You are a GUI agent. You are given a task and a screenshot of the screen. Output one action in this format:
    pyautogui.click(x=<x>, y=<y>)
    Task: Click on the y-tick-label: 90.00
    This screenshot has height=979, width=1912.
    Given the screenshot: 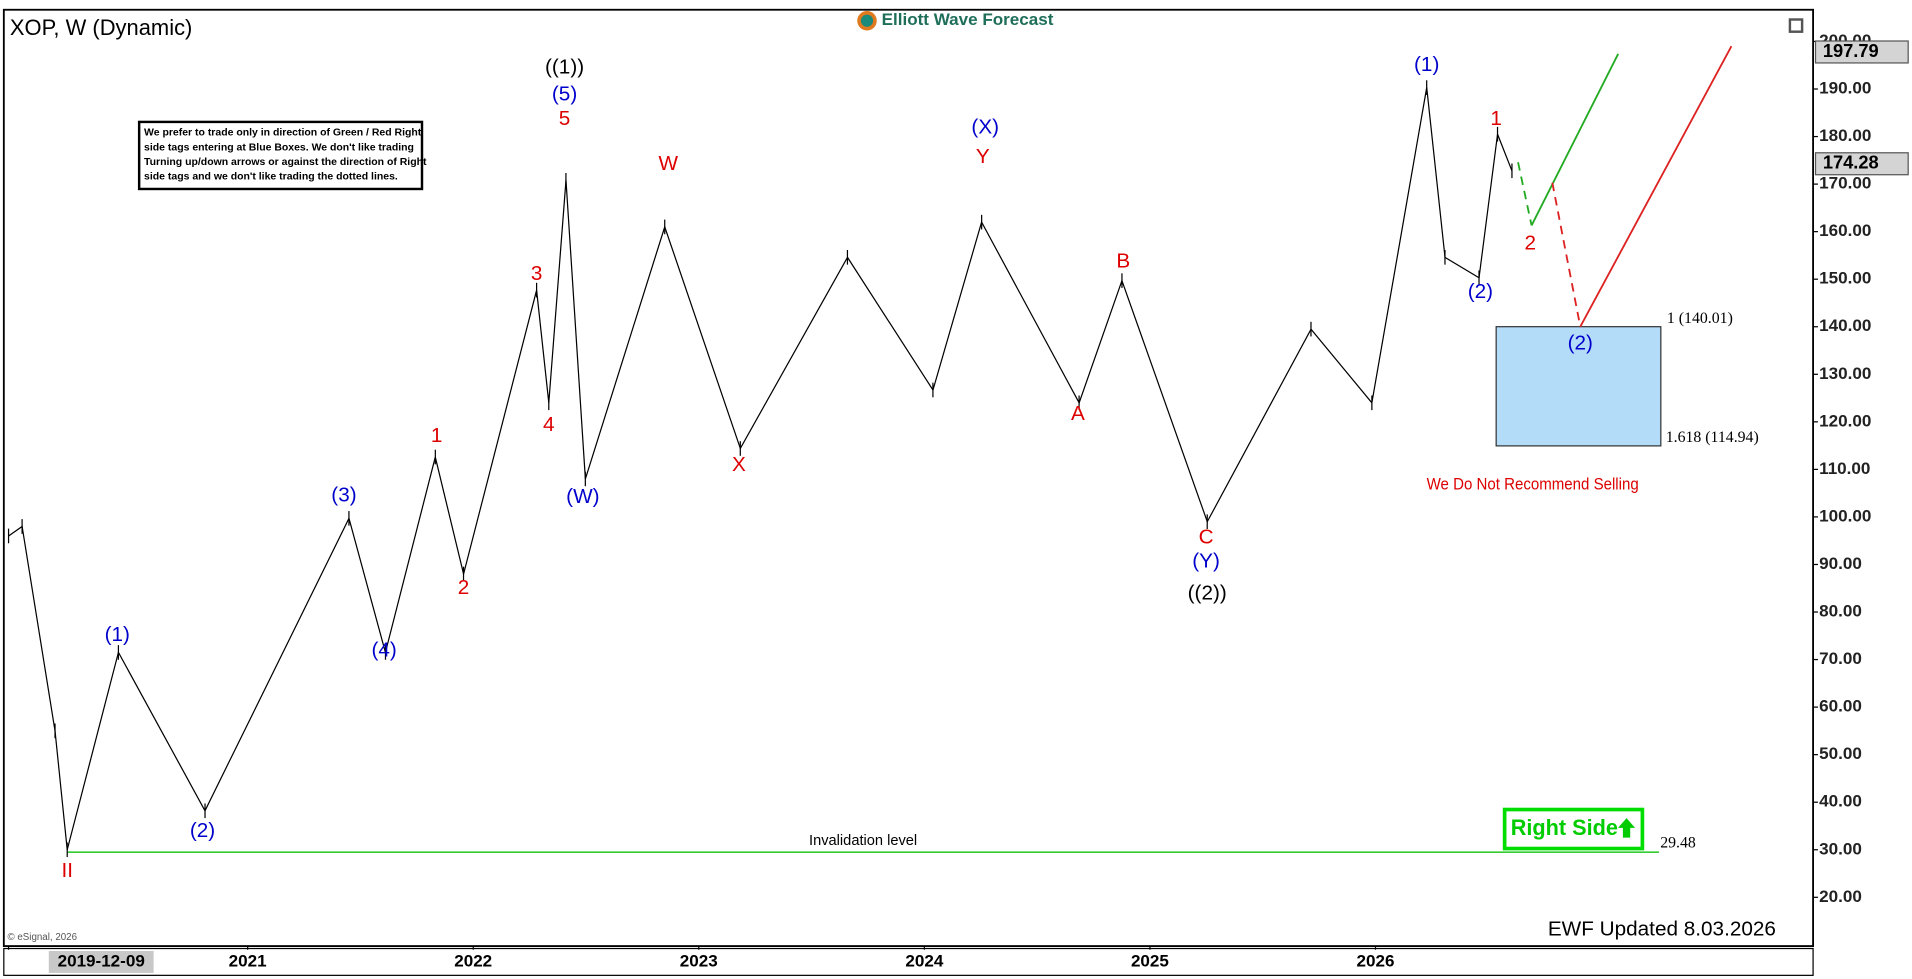 What is the action you would take?
    pyautogui.click(x=1840, y=563)
    